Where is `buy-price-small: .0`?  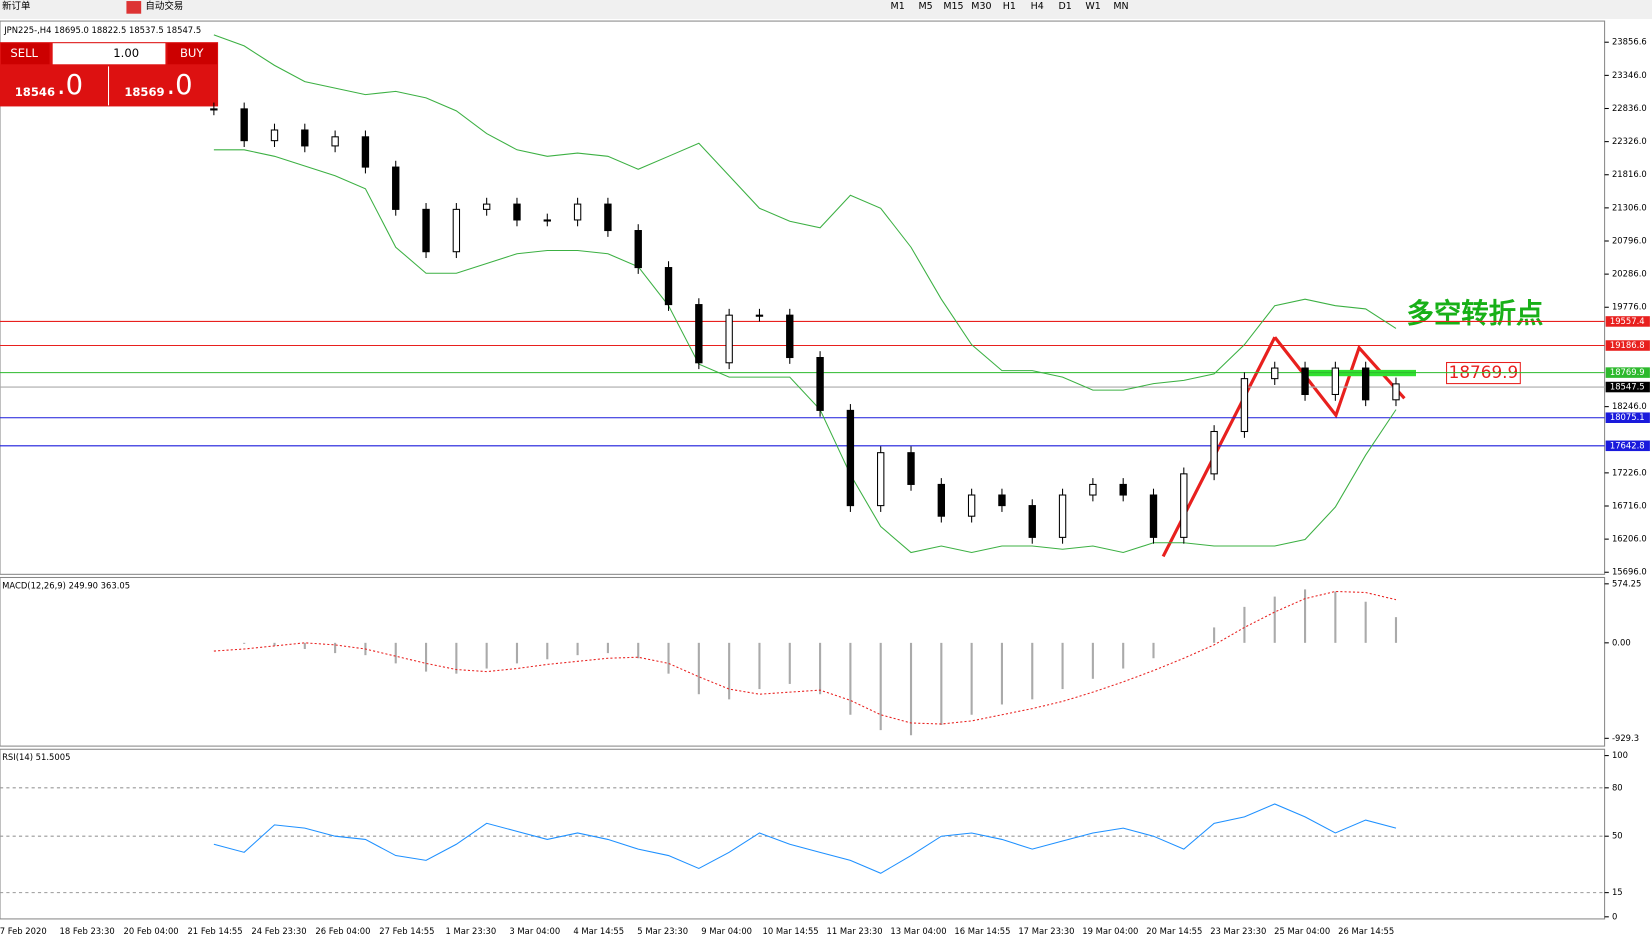
buy-price-small: .0 is located at coordinates (179, 85).